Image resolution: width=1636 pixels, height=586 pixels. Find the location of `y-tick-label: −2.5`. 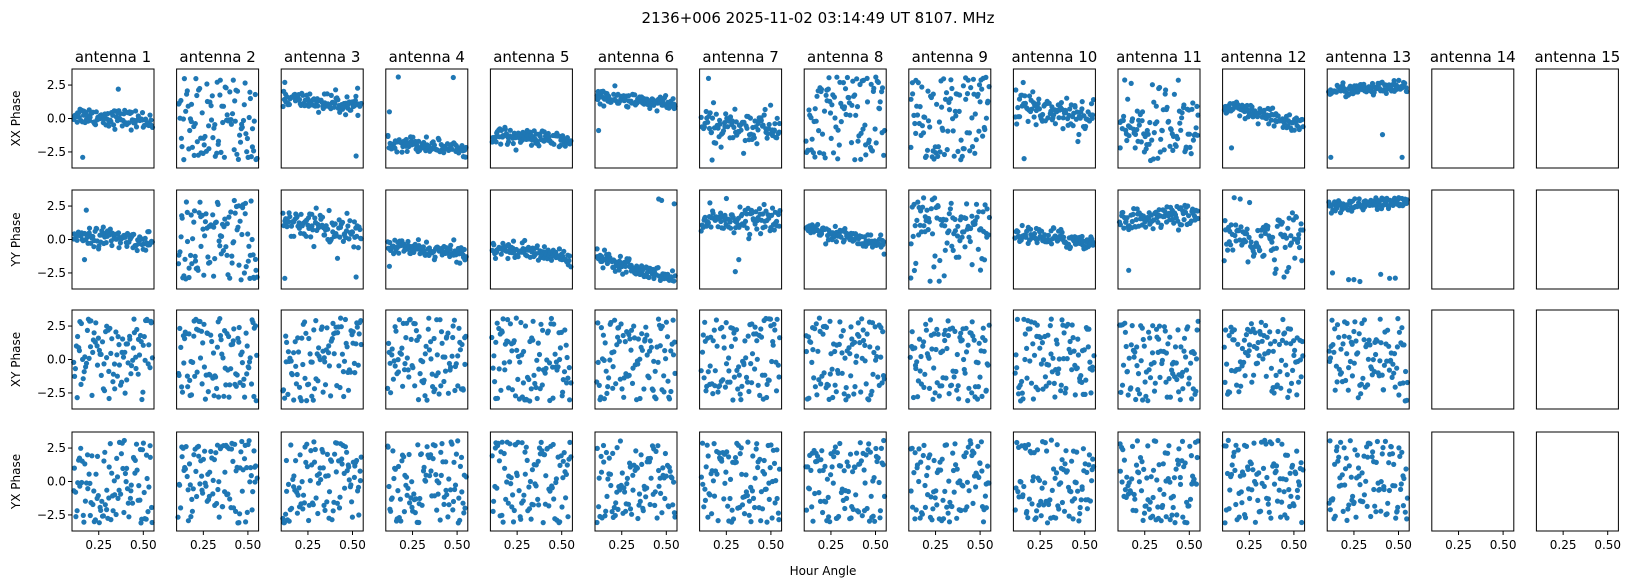

y-tick-label: −2.5 is located at coordinates (51, 152).